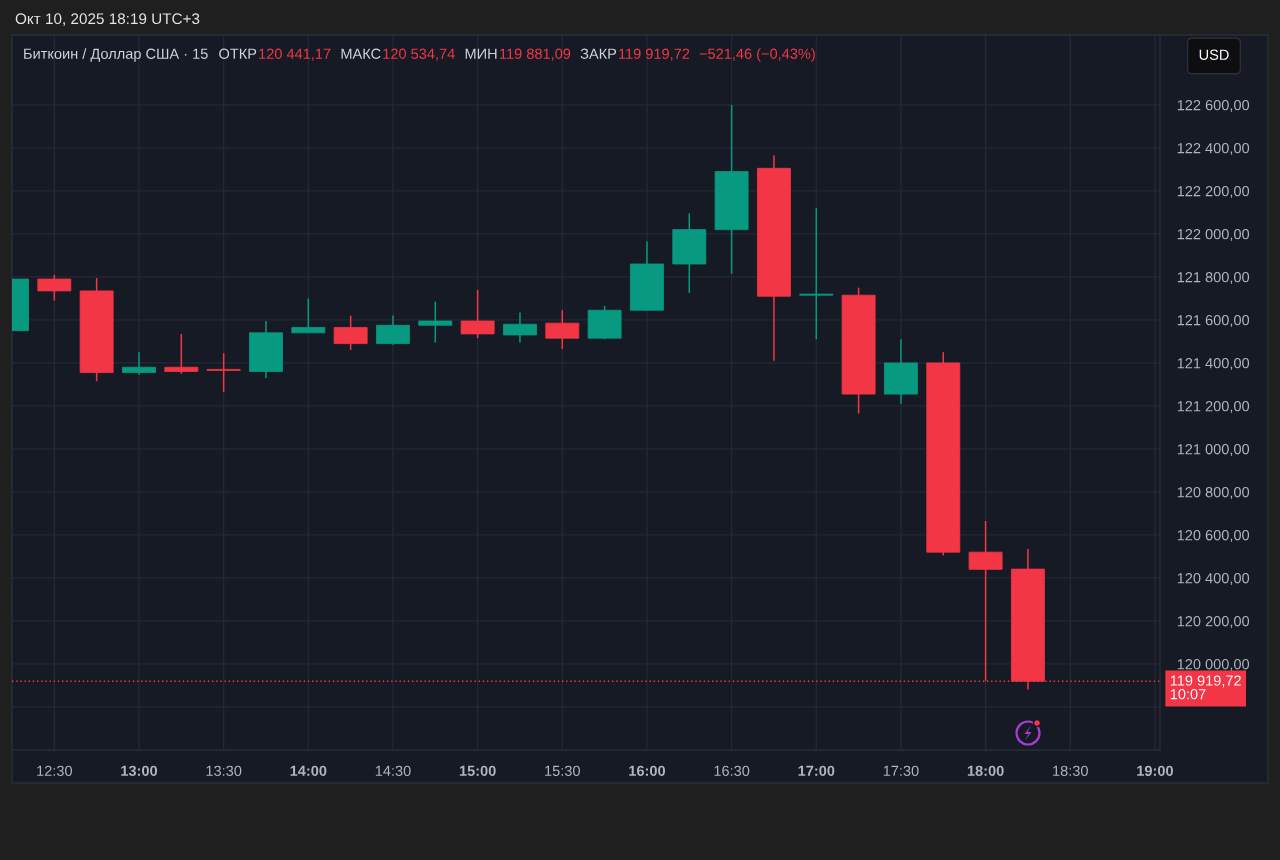 Image resolution: width=1280 pixels, height=860 pixels. What do you see at coordinates (116, 55) in the screenshot?
I see `text: Биткоин / Доллар США · 15` at bounding box center [116, 55].